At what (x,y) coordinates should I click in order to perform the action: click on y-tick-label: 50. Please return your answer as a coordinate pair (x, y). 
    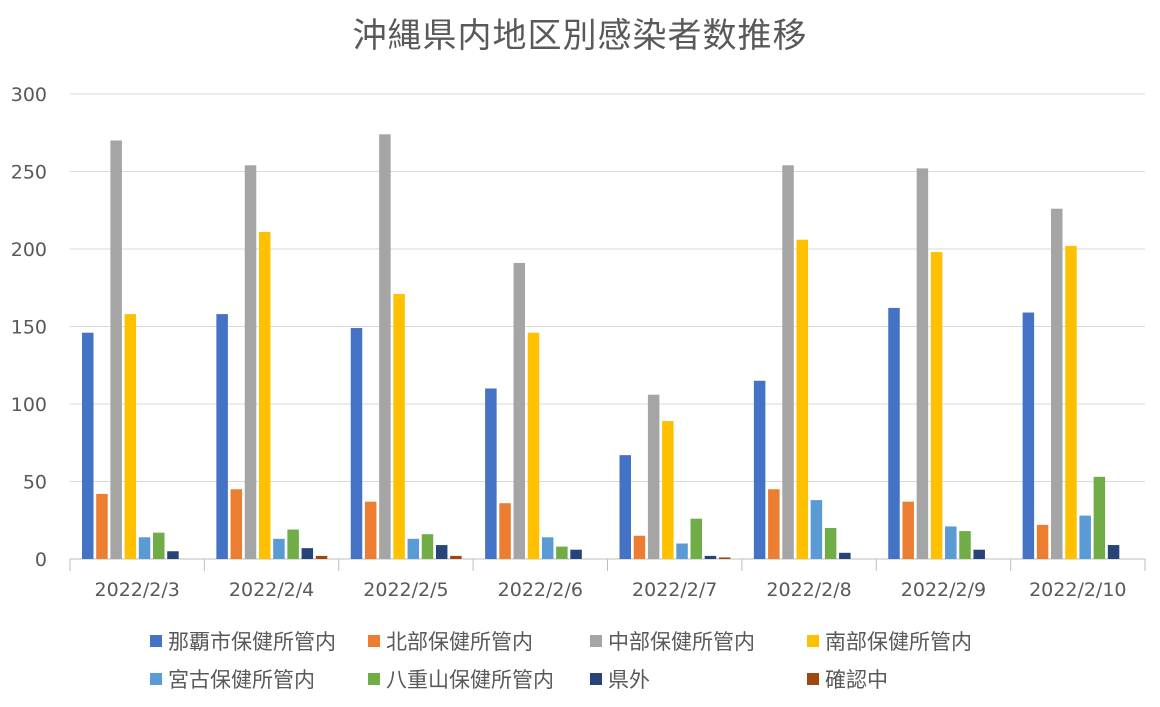
    Looking at the image, I should click on (35, 483).